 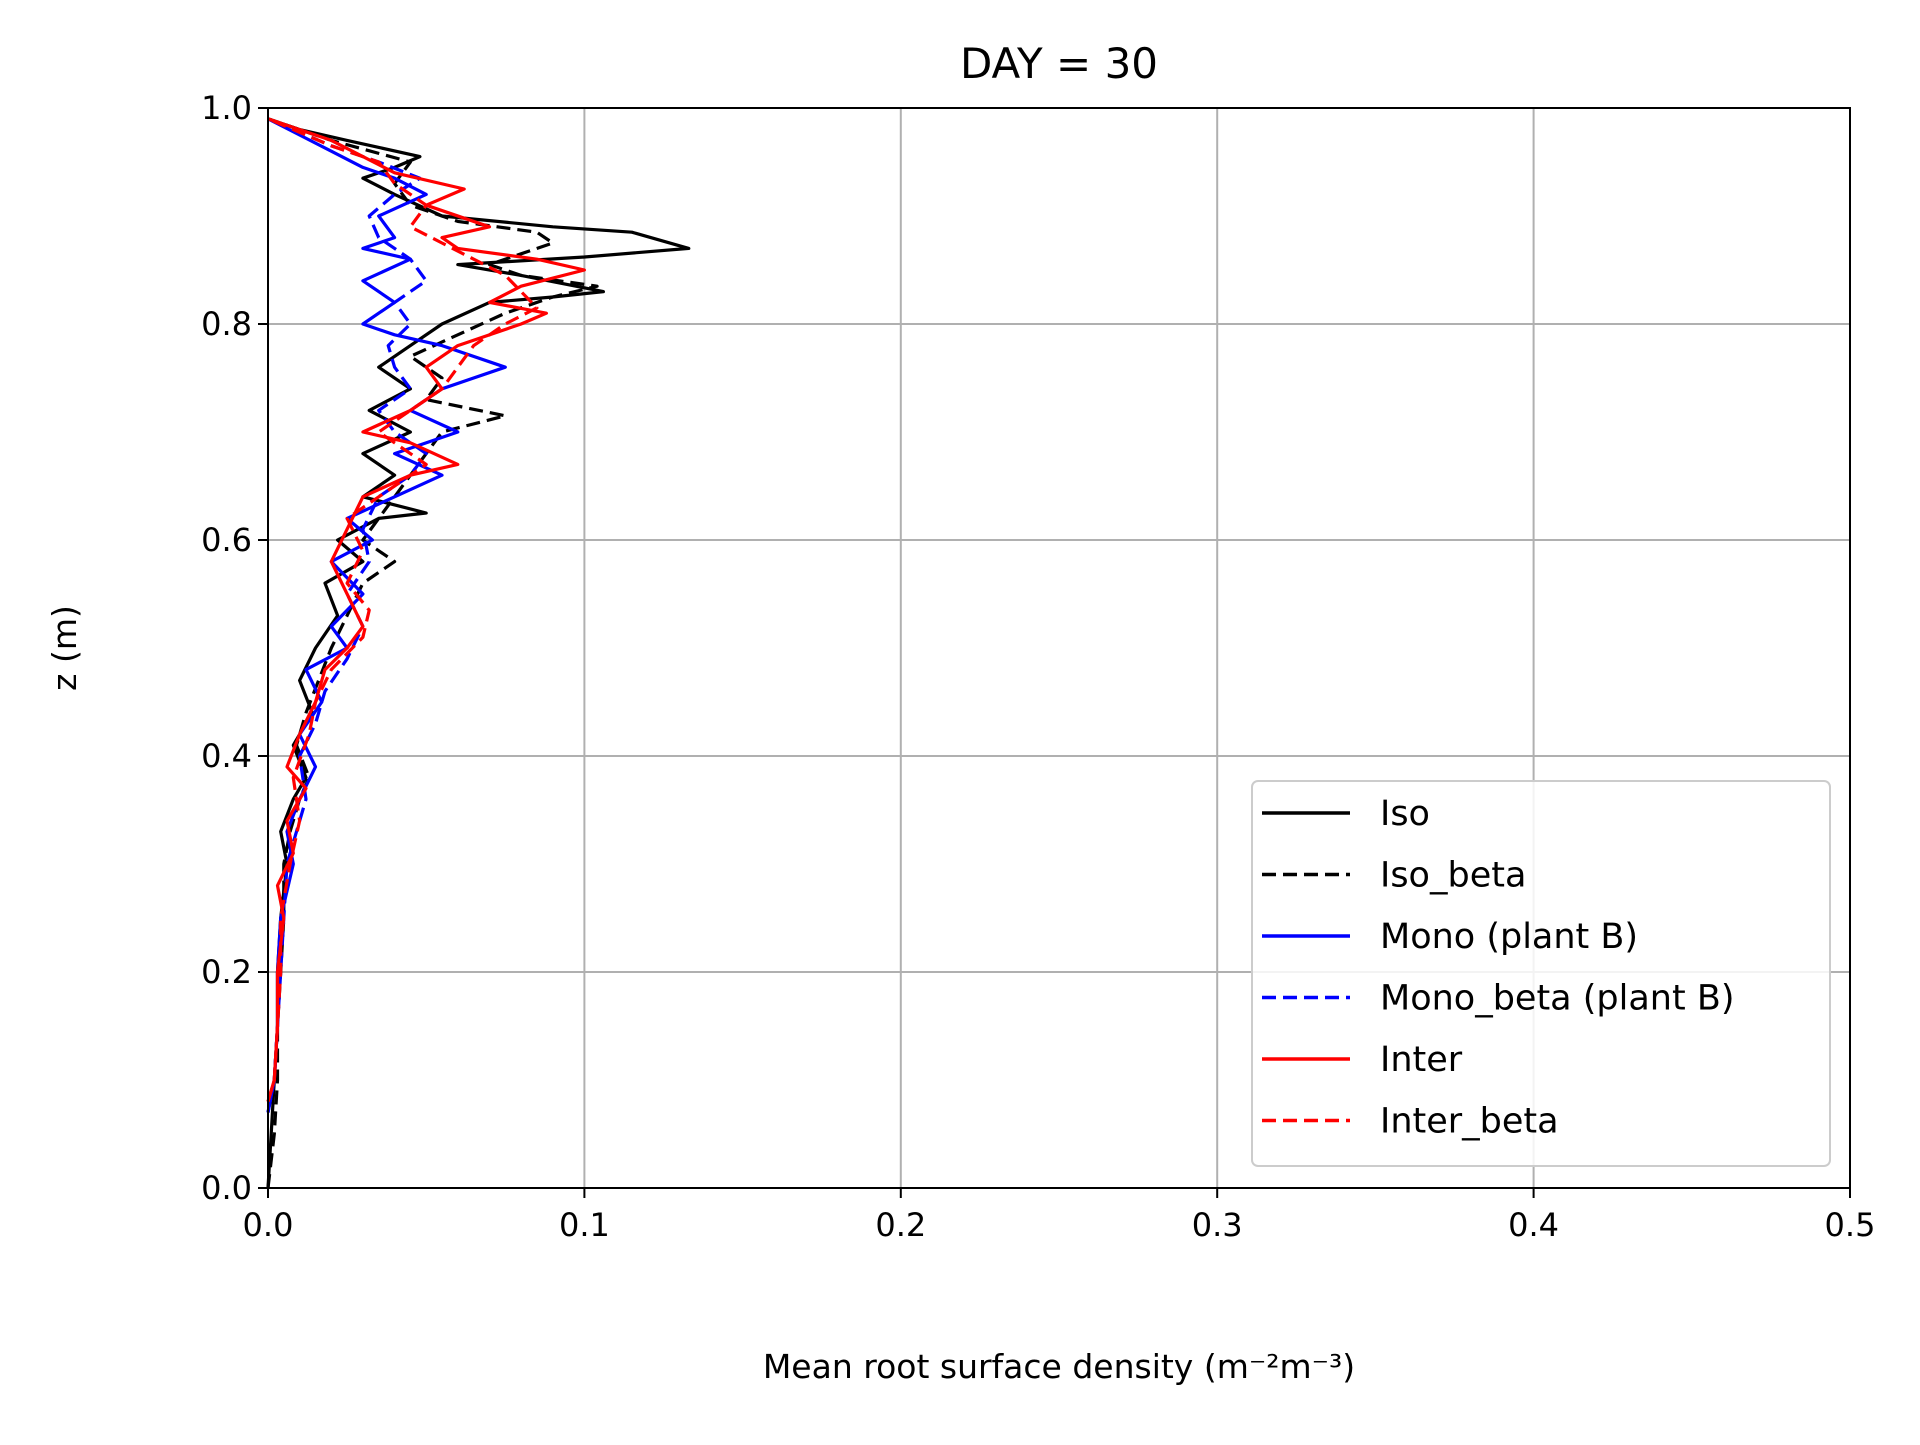 I want to click on y-tick-label: 0.8, so click(x=226, y=324).